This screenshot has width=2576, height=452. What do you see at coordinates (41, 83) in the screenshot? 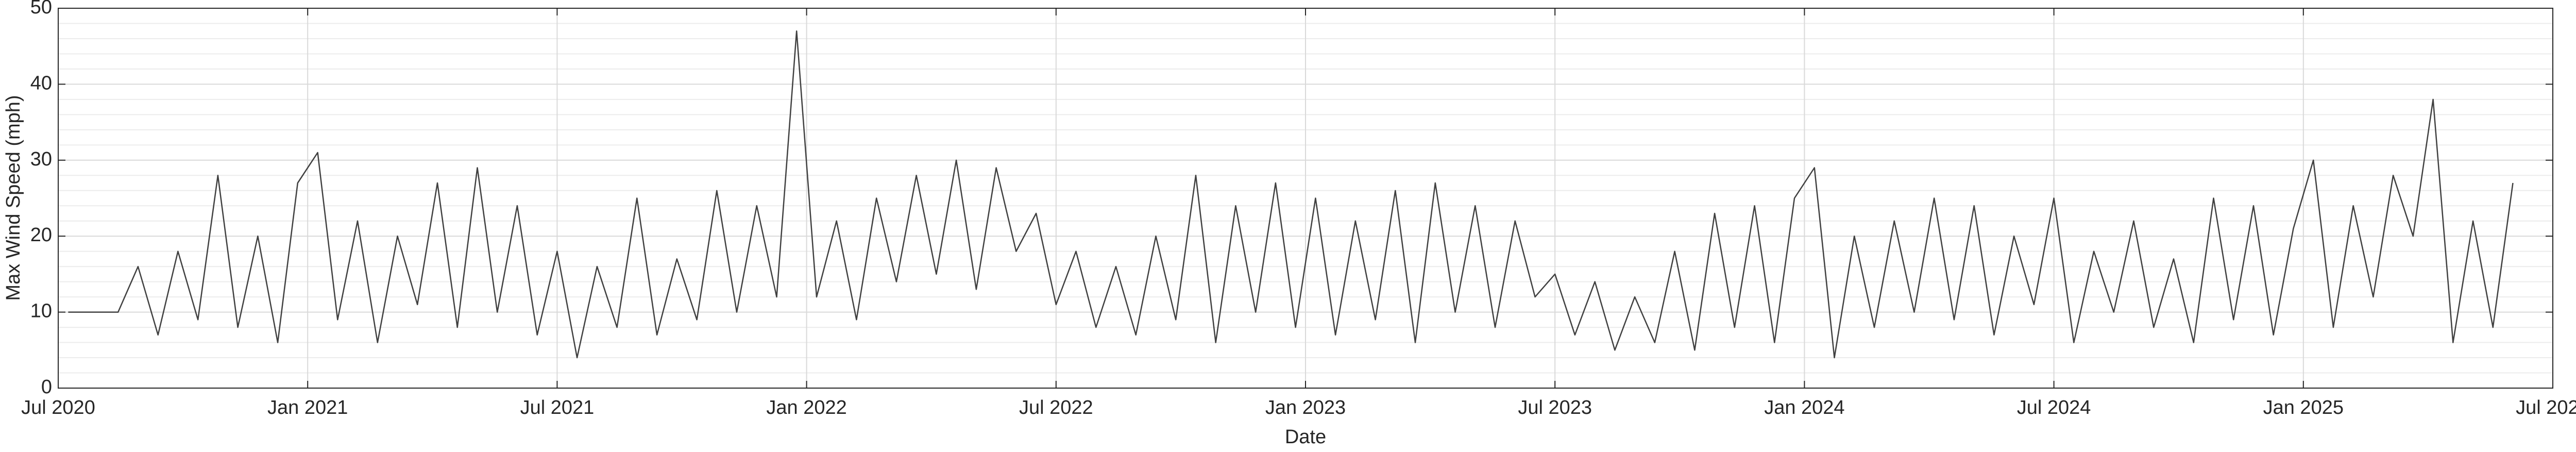
I see `y-tick-label: 40` at bounding box center [41, 83].